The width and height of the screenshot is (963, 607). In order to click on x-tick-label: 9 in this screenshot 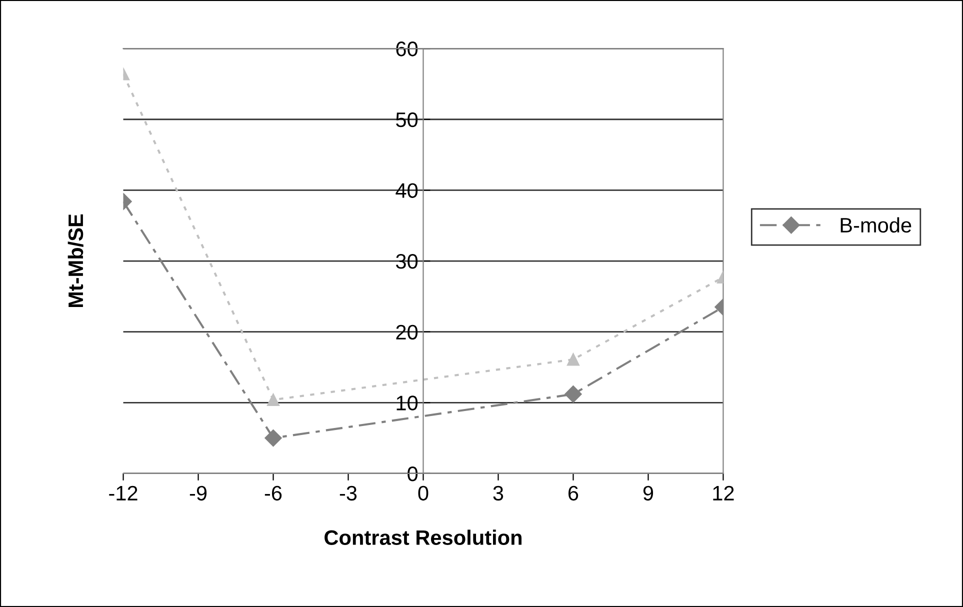, I will do `click(648, 493)`.